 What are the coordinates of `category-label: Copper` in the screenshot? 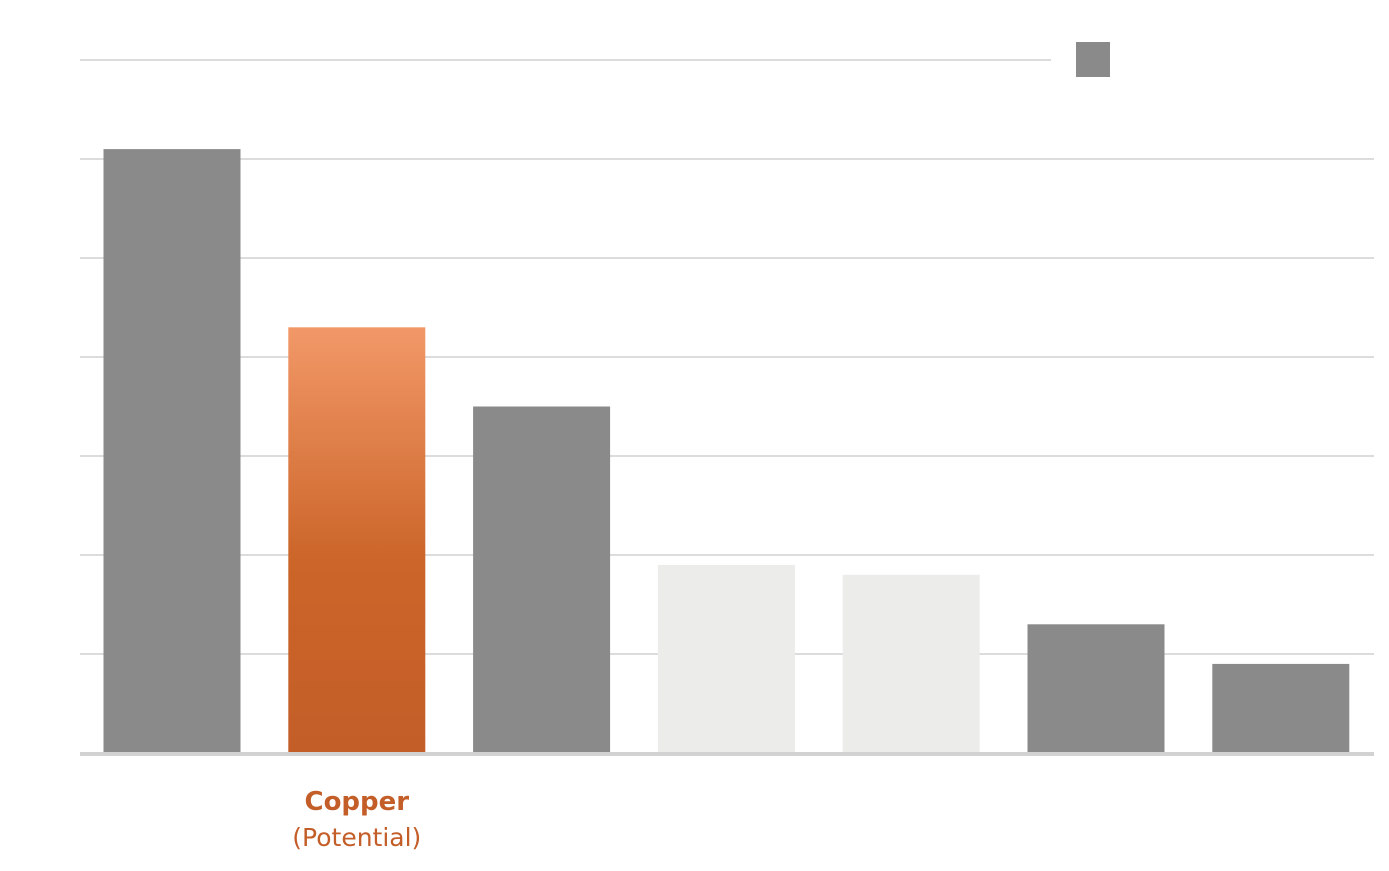 It's located at (357, 802).